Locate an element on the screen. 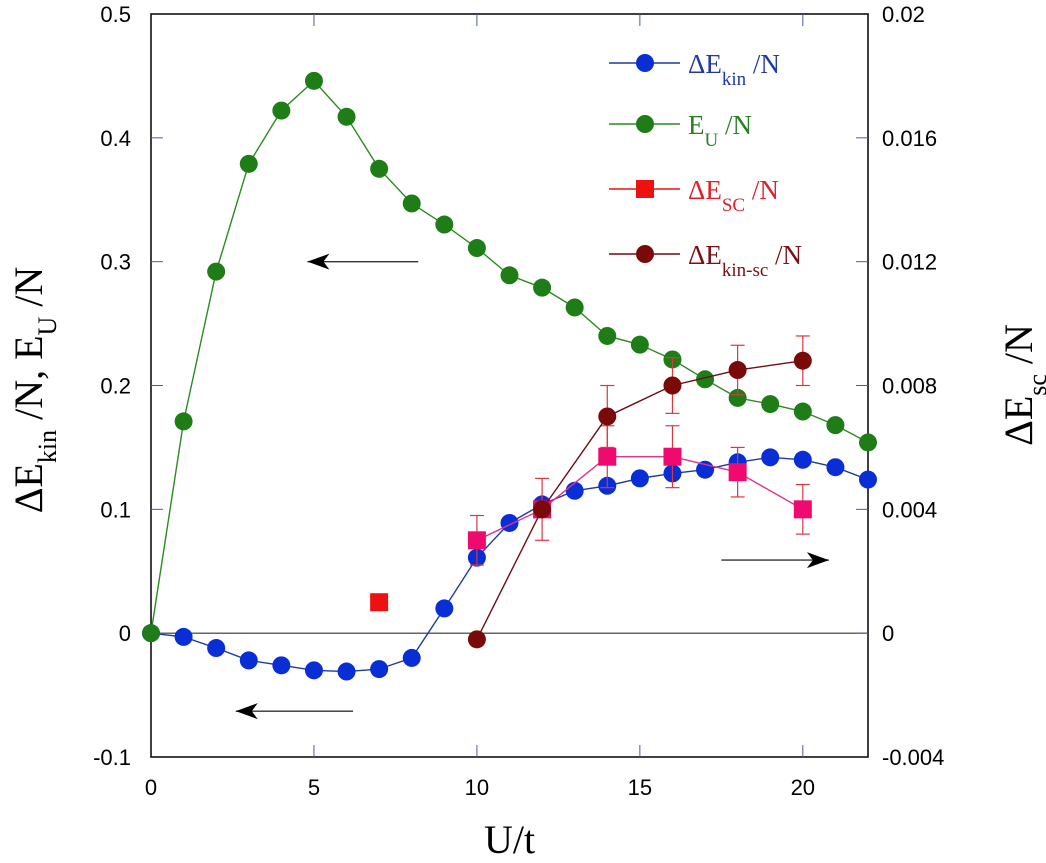 Image resolution: width=1046 pixels, height=863 pixels. y-right-tick-label: -0.004 is located at coordinates (913, 757).